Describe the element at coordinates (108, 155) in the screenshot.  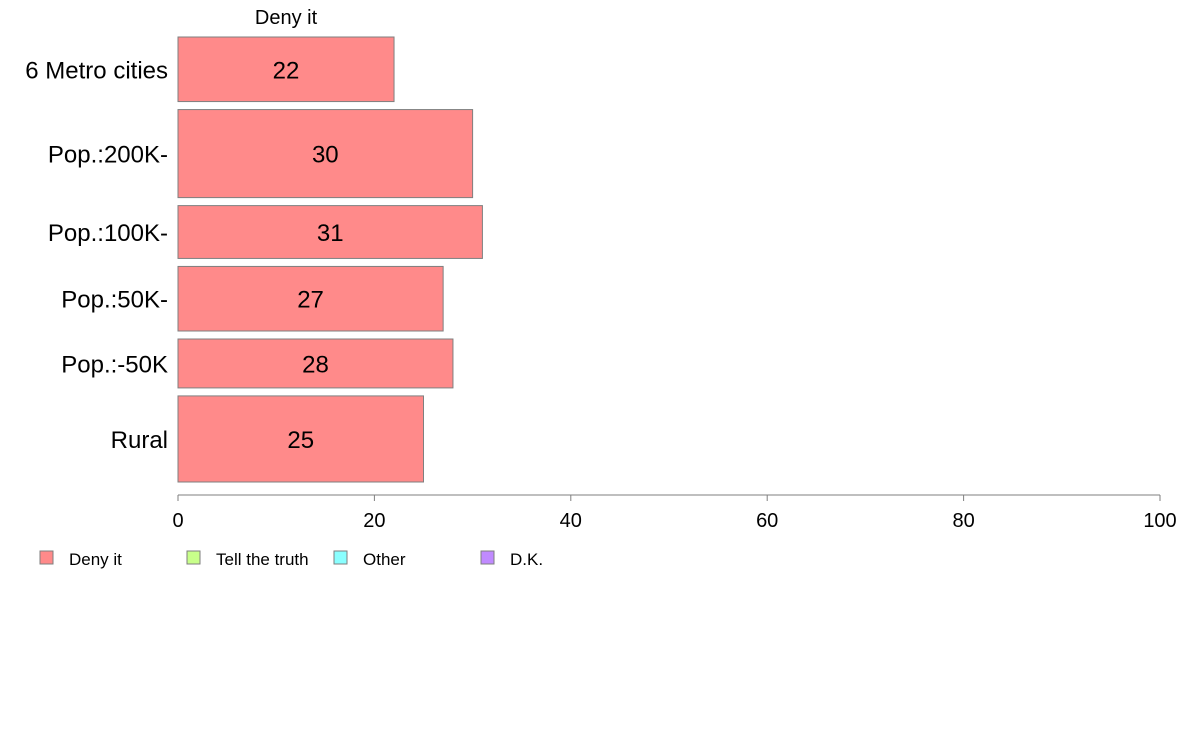
I see `category-label: Pop.:200K-` at that location.